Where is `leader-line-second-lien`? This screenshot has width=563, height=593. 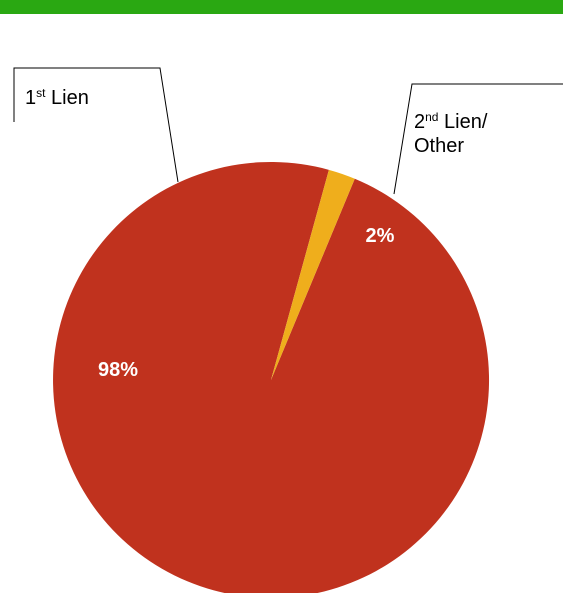 leader-line-second-lien is located at coordinates (478, 139).